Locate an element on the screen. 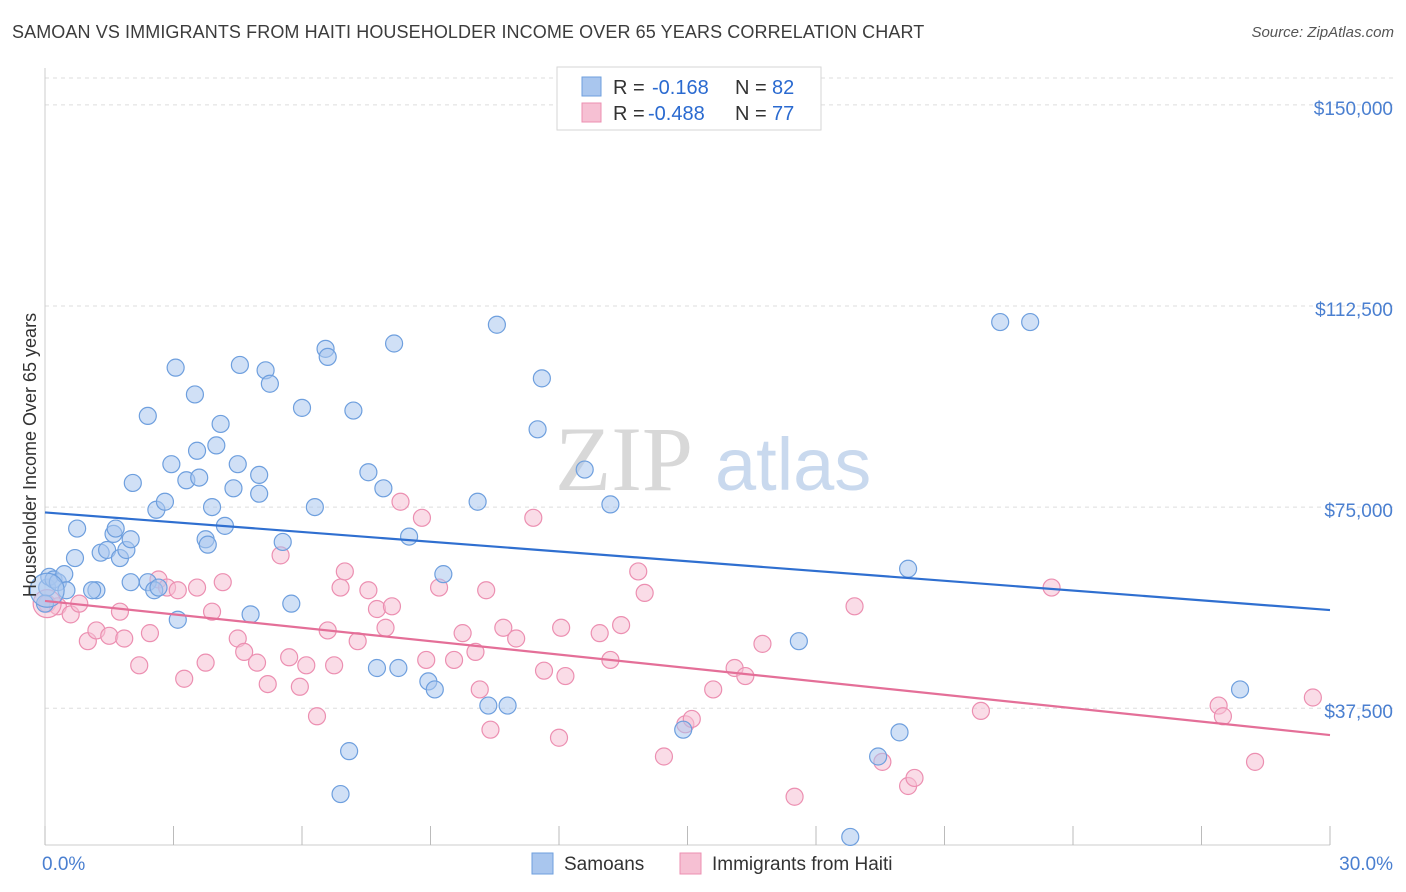 Image resolution: width=1406 pixels, height=892 pixels. bottom-legend-swatch-haiti is located at coordinates (690, 863).